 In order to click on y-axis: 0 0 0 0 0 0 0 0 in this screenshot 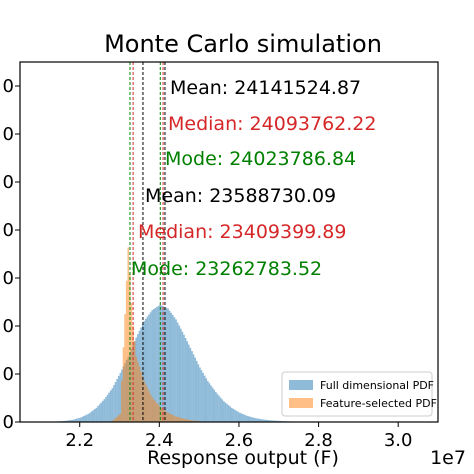, I will do `click(11, 254)`.